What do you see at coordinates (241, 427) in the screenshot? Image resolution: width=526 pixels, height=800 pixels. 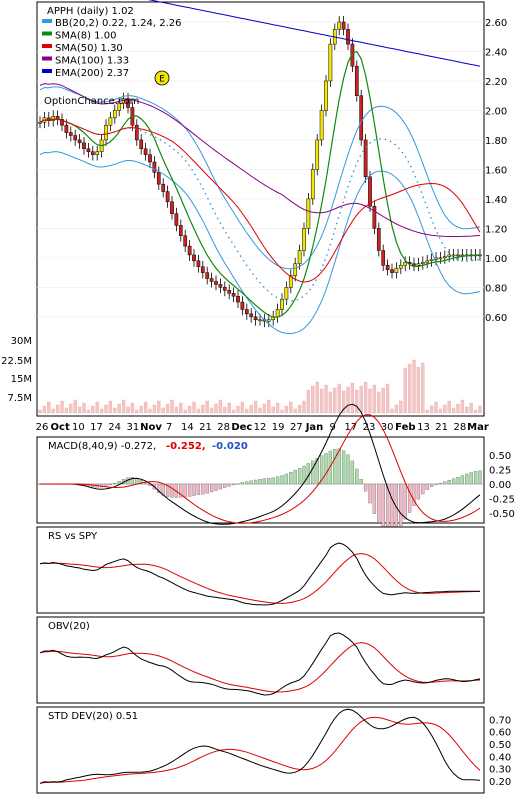 I see `x-tick-label: Dec` at bounding box center [241, 427].